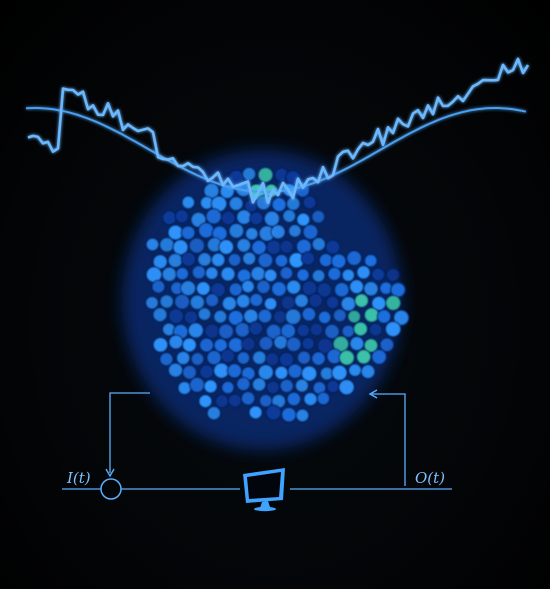 This screenshot has width=550, height=589. What do you see at coordinates (389, 439) in the screenshot?
I see `output-feedback-path` at bounding box center [389, 439].